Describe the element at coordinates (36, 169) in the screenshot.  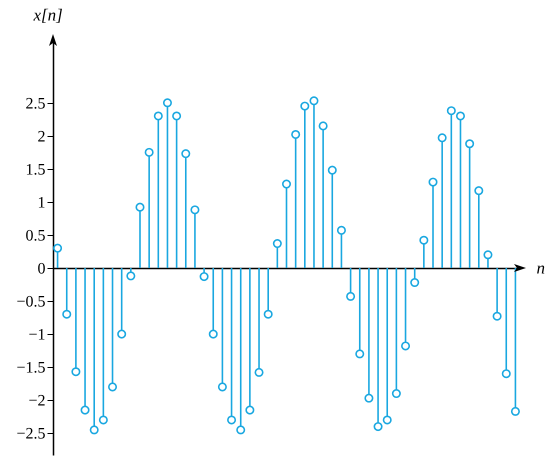
I see `y-tick-label: 1.5` at that location.